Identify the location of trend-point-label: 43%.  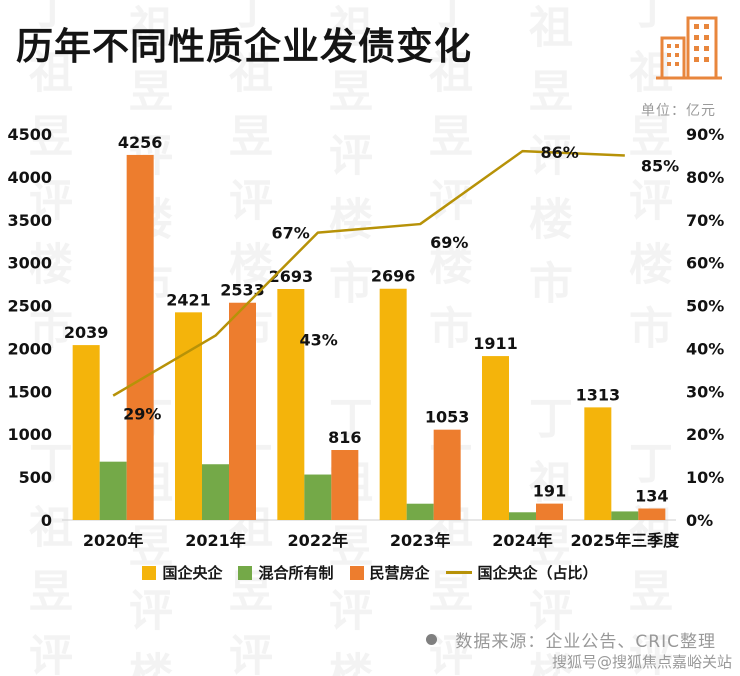
(319, 340).